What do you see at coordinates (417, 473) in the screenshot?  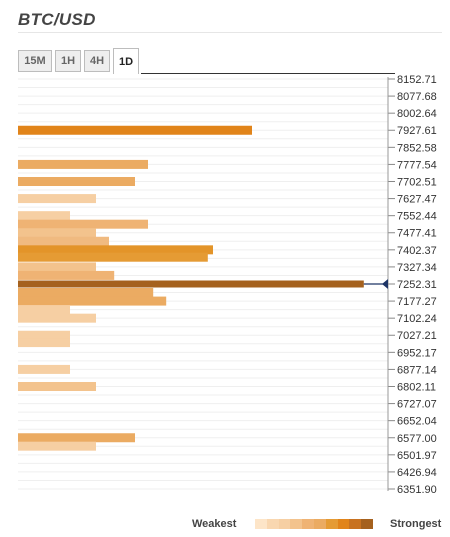 I see `price-label: 6426.94` at bounding box center [417, 473].